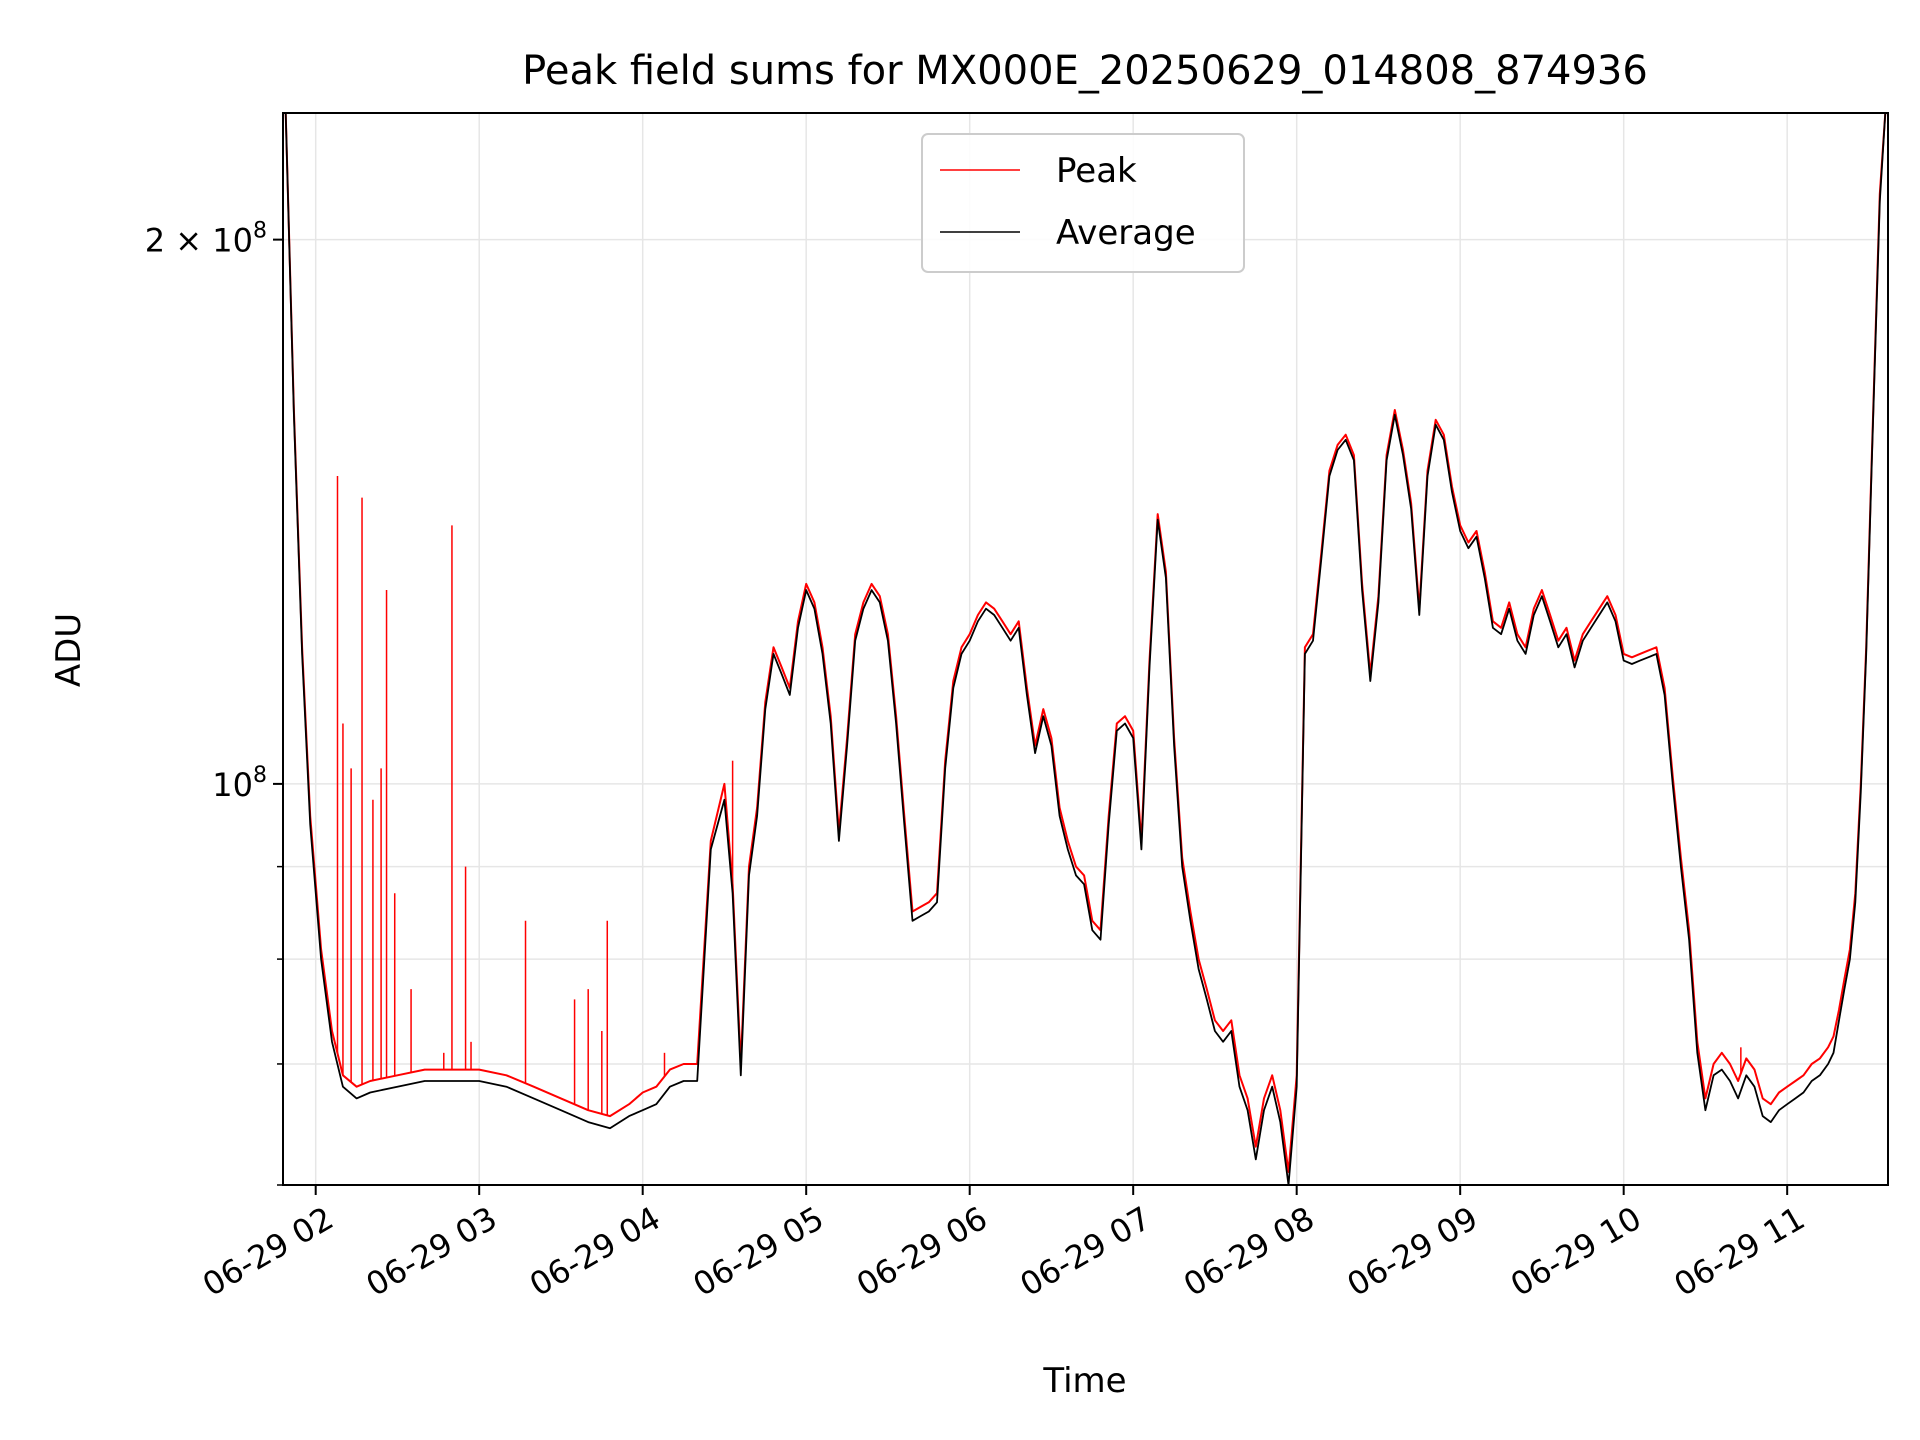 This screenshot has height=1440, width=1920. I want to click on legend-box, so click(1083, 203).